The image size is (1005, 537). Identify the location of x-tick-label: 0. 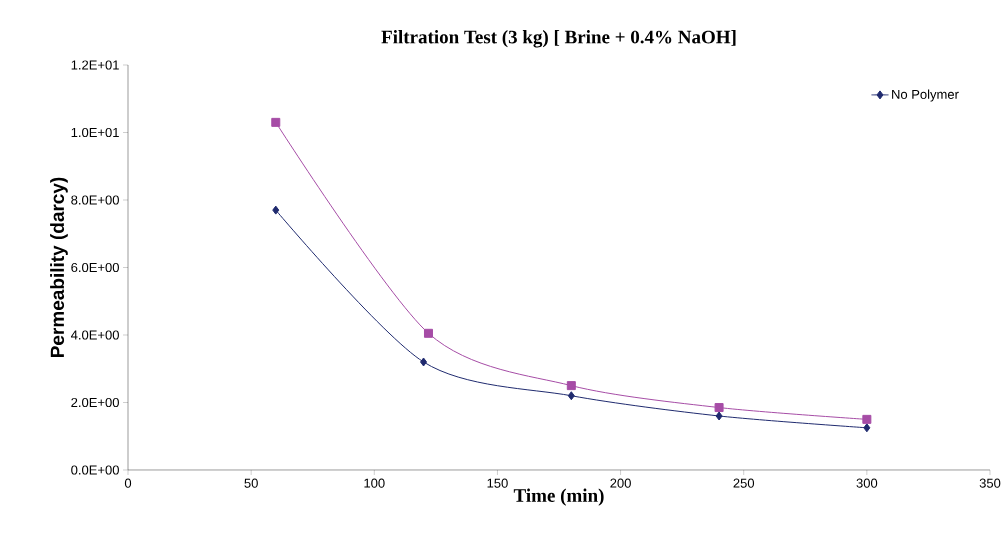
(128, 483).